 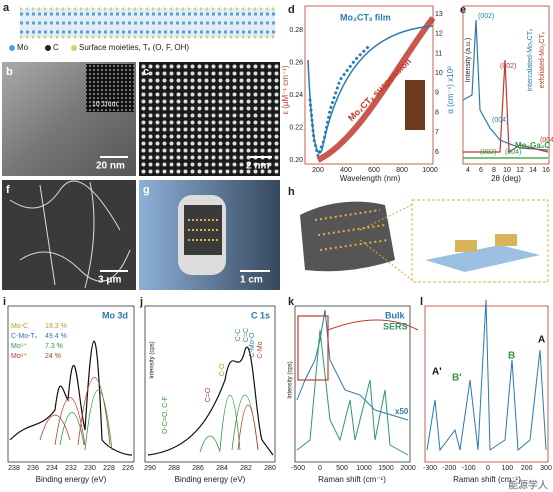 I want to click on panel-label: l, so click(x=421, y=302).